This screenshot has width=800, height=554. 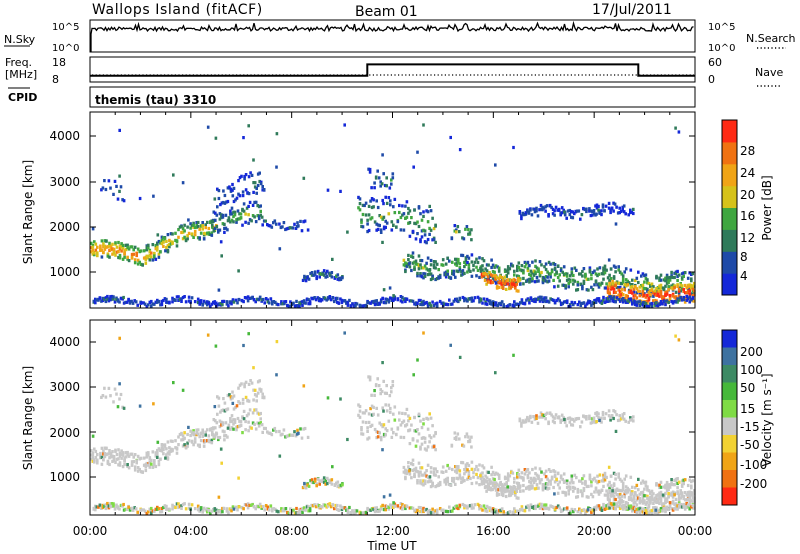 I want to click on velocity-range-tick-1000: 1000, so click(x=64, y=477).